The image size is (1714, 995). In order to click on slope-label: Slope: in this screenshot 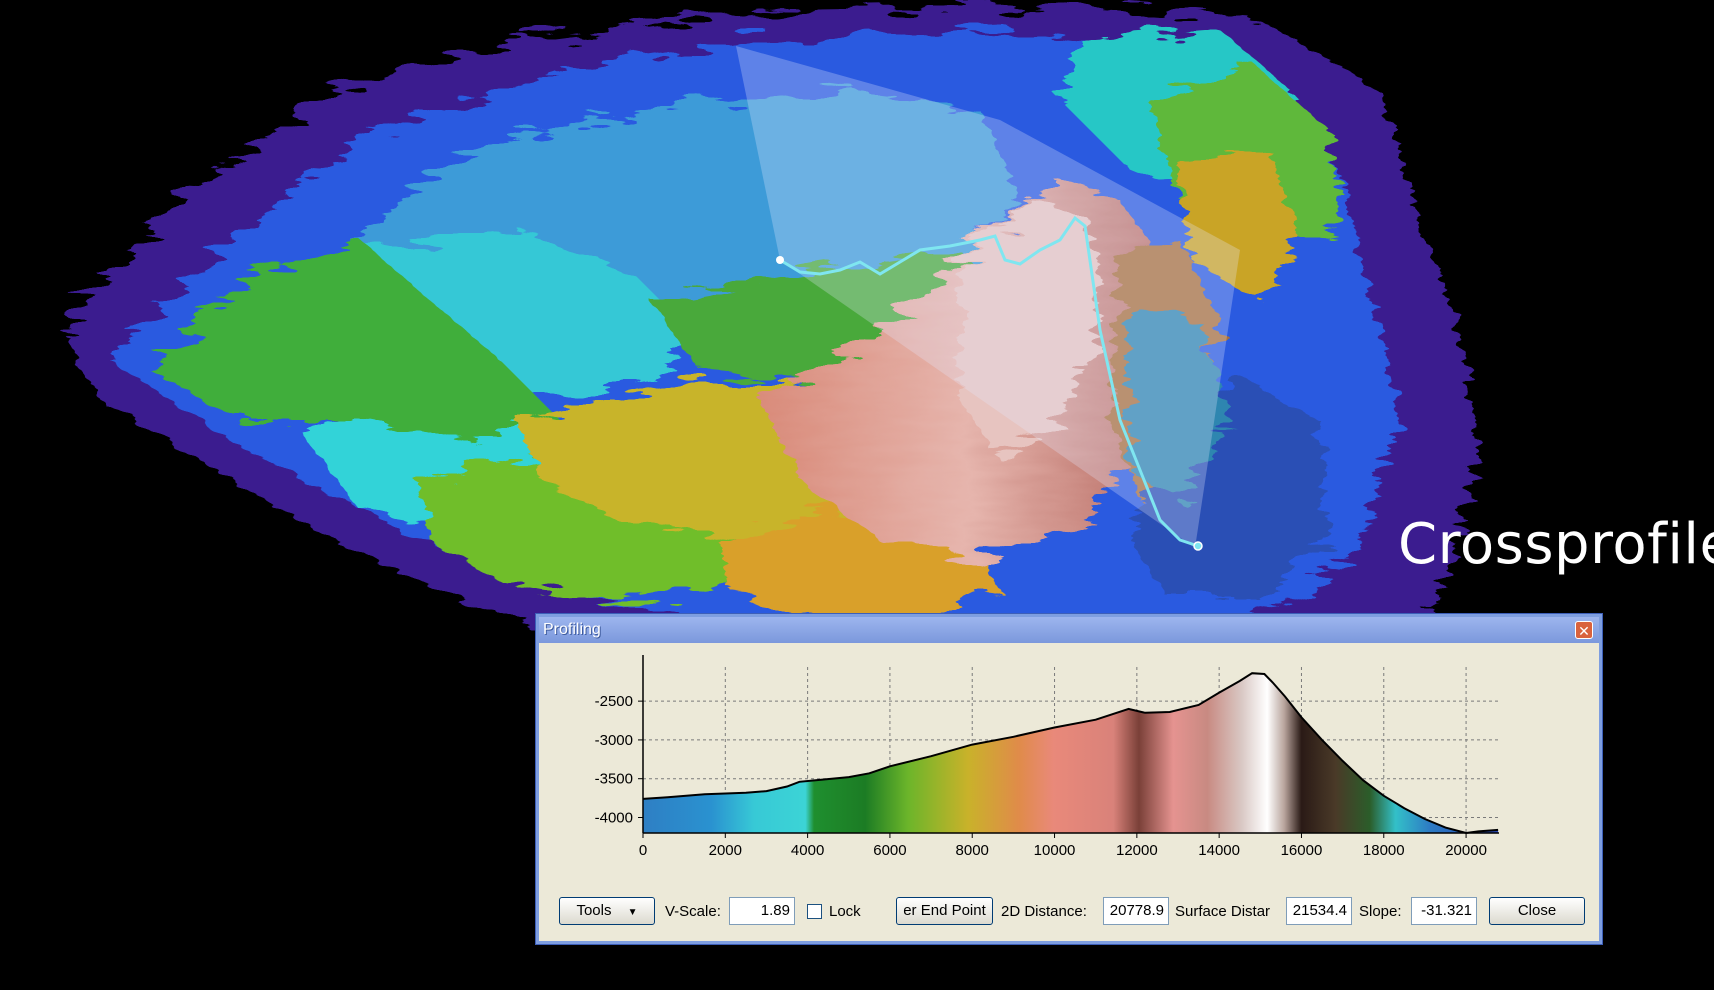, I will do `click(1380, 911)`.